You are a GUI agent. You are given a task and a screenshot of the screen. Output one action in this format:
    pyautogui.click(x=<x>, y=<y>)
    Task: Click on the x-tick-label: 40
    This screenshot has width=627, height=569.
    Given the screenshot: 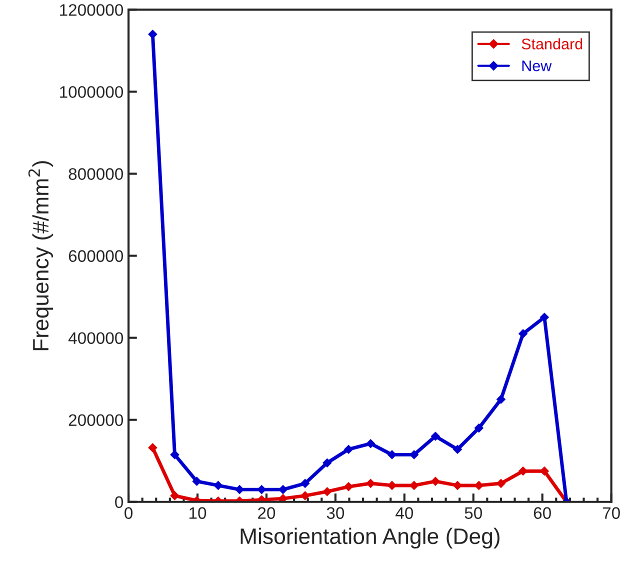 What is the action you would take?
    pyautogui.click(x=405, y=513)
    